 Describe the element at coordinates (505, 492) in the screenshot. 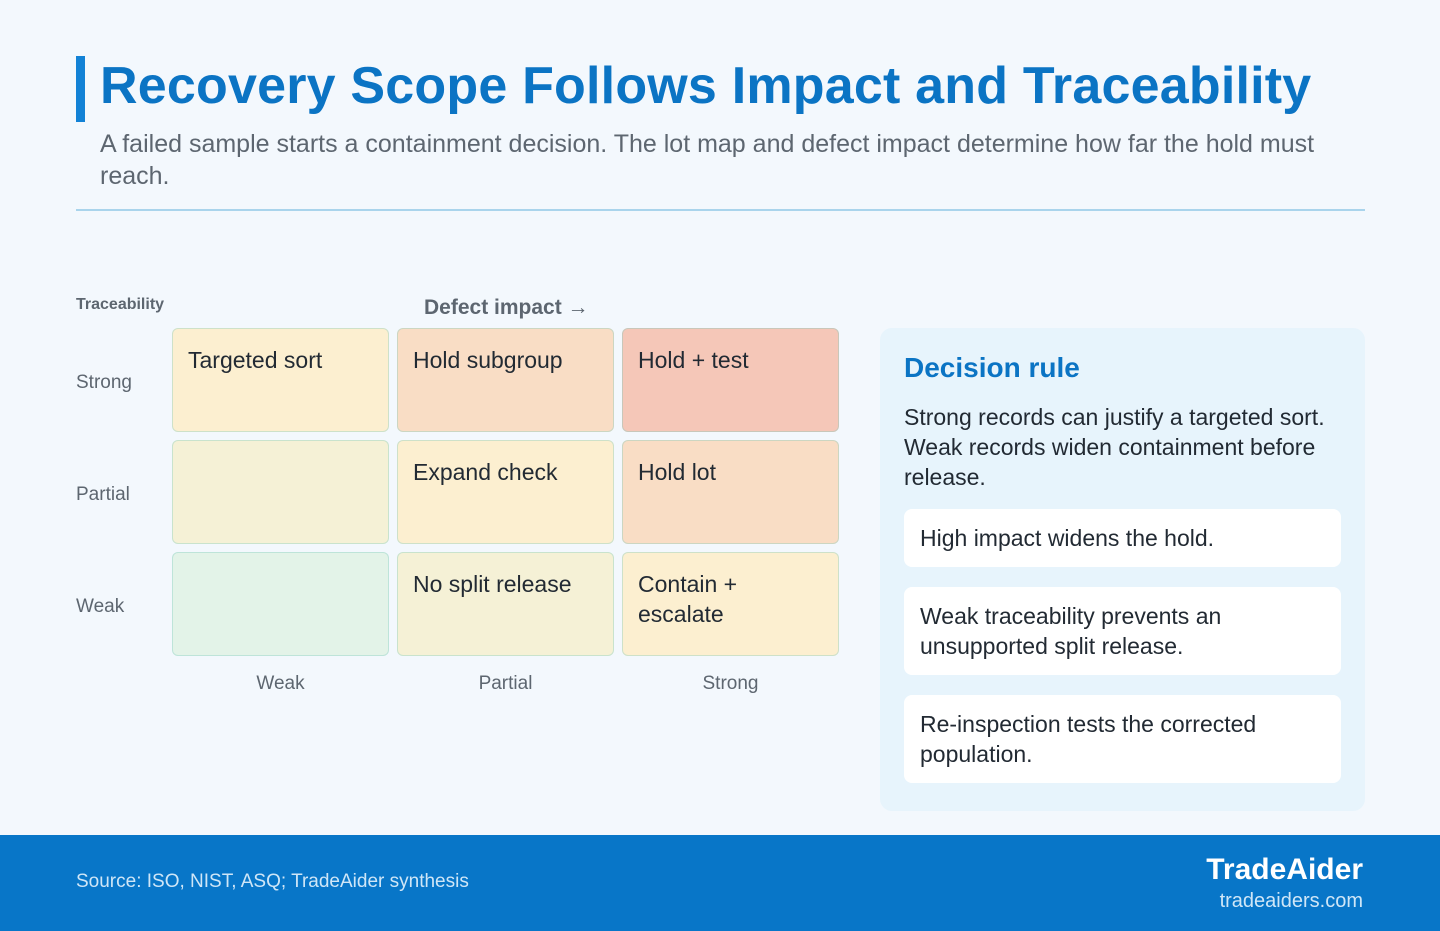

I see `matrix-cell: Expand check` at that location.